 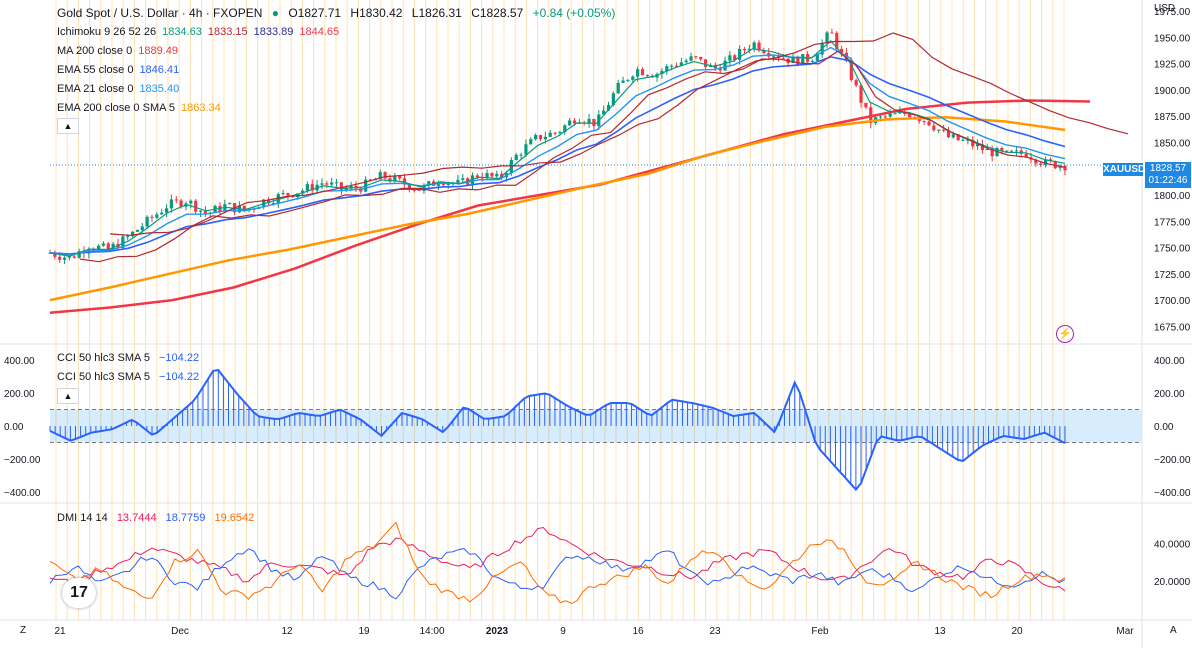 What do you see at coordinates (287, 631) in the screenshot?
I see `time-tick: 12` at bounding box center [287, 631].